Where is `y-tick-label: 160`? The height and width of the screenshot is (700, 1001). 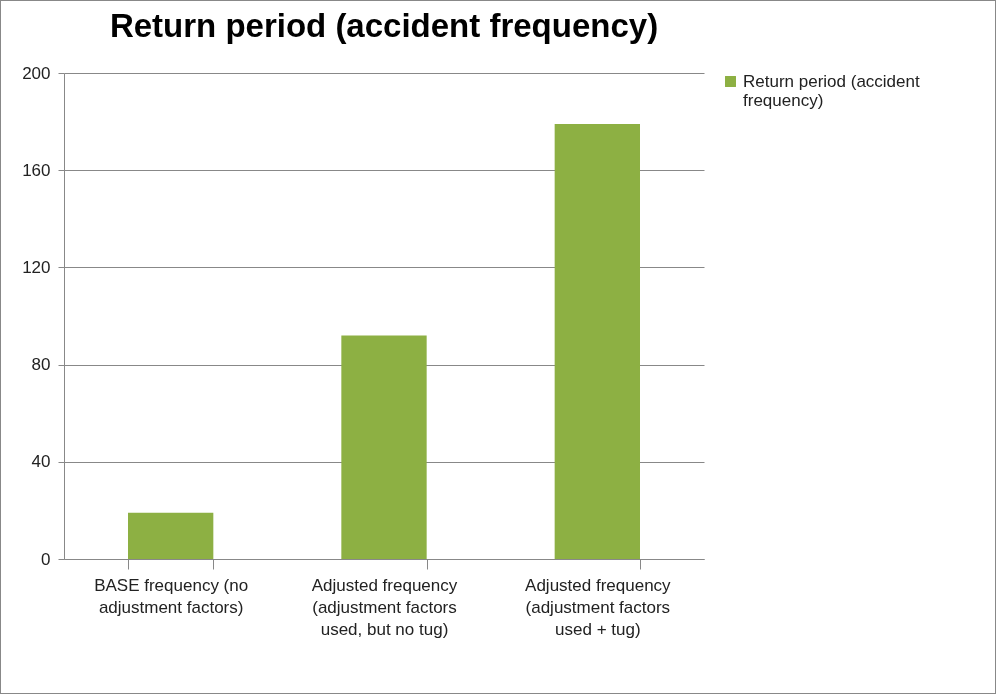 y-tick-label: 160 is located at coordinates (36, 170).